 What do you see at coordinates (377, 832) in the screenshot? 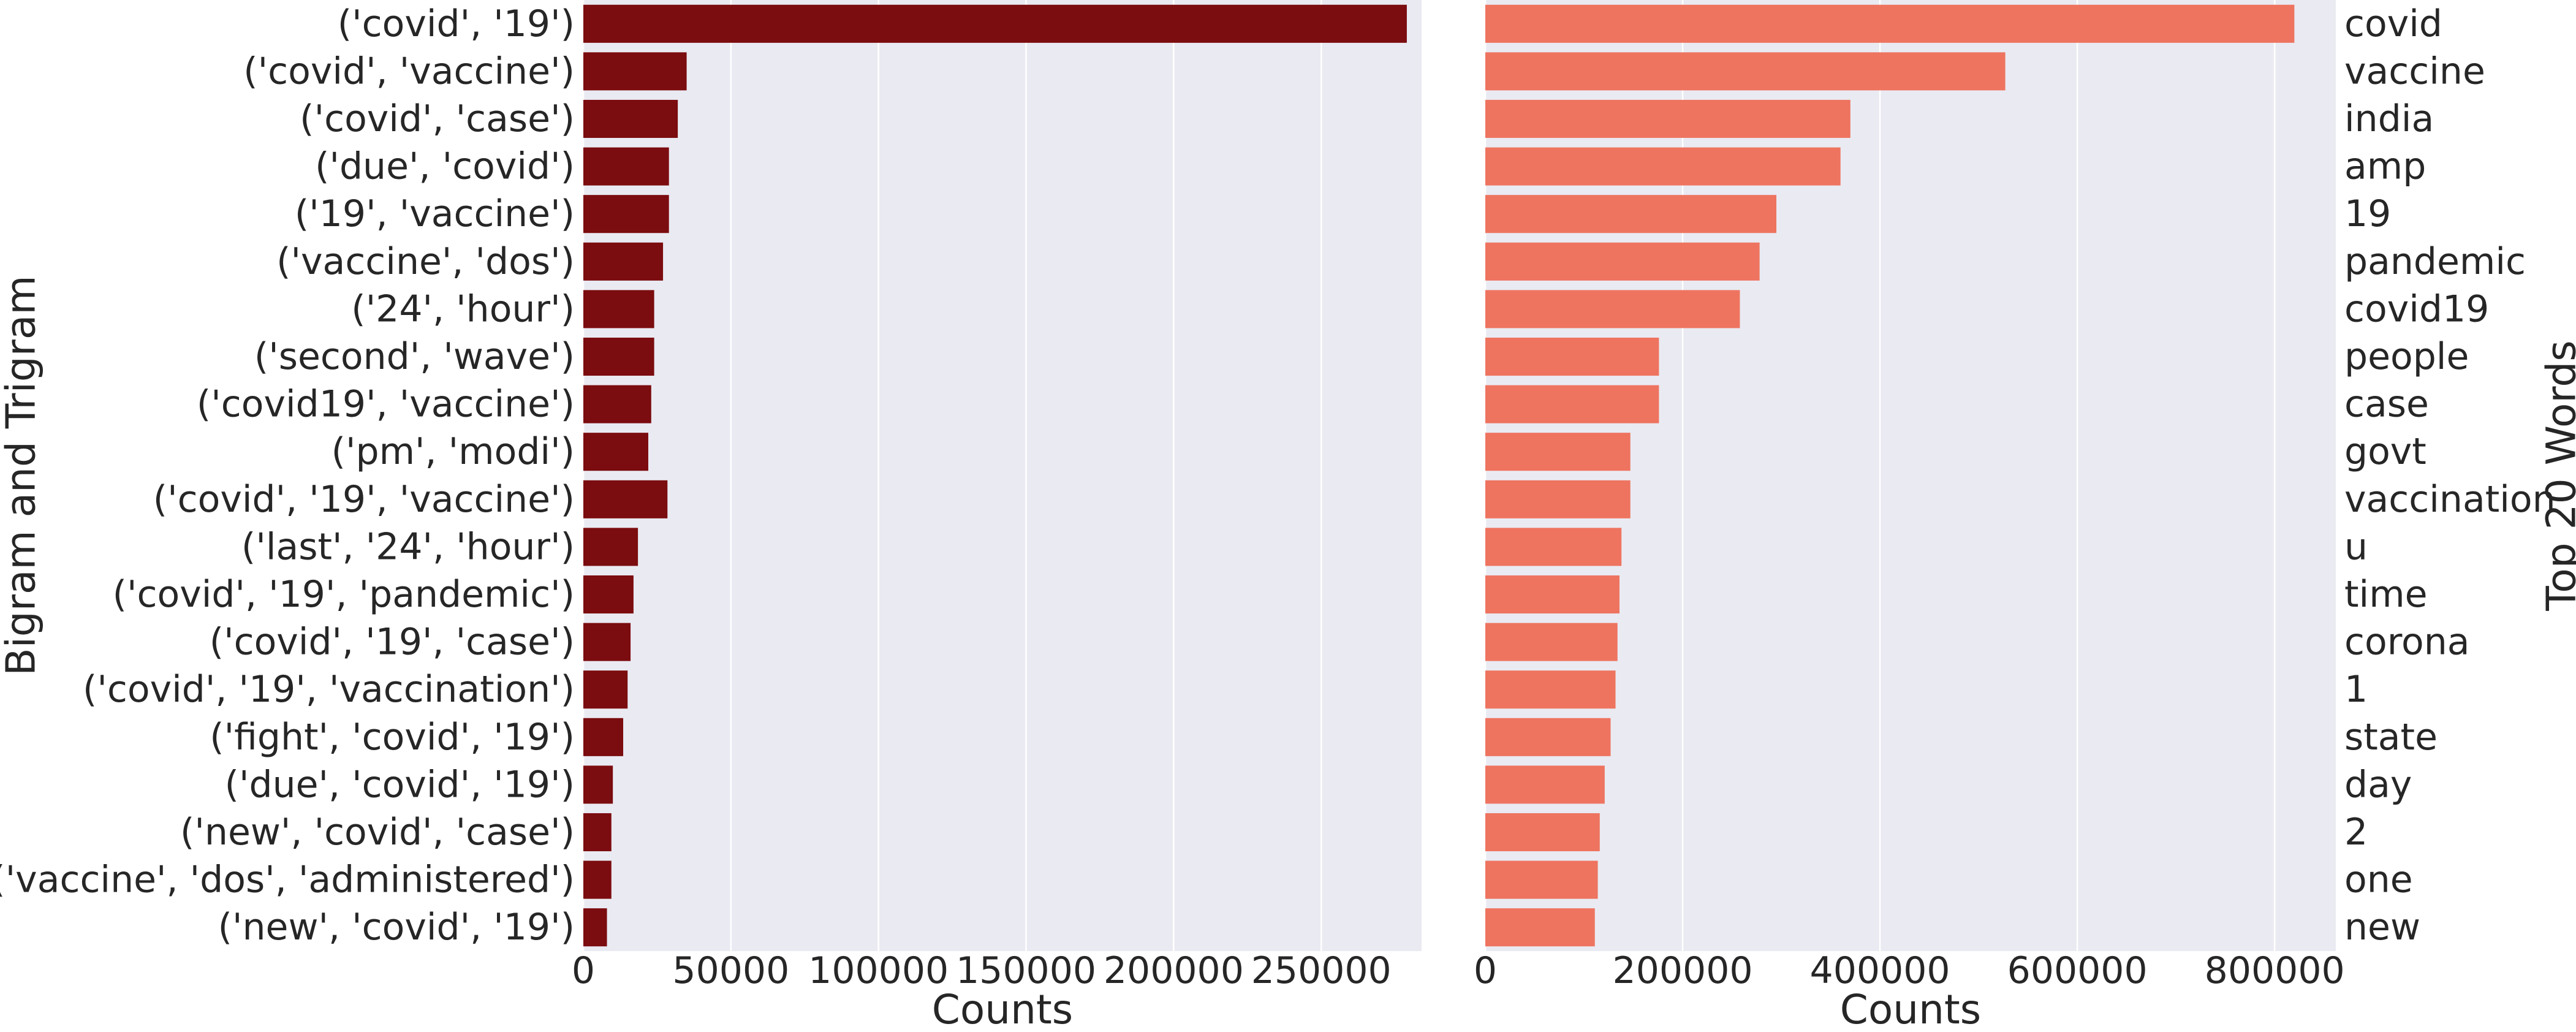
I see `bigram-label: ('new', 'covid', 'case')` at bounding box center [377, 832].